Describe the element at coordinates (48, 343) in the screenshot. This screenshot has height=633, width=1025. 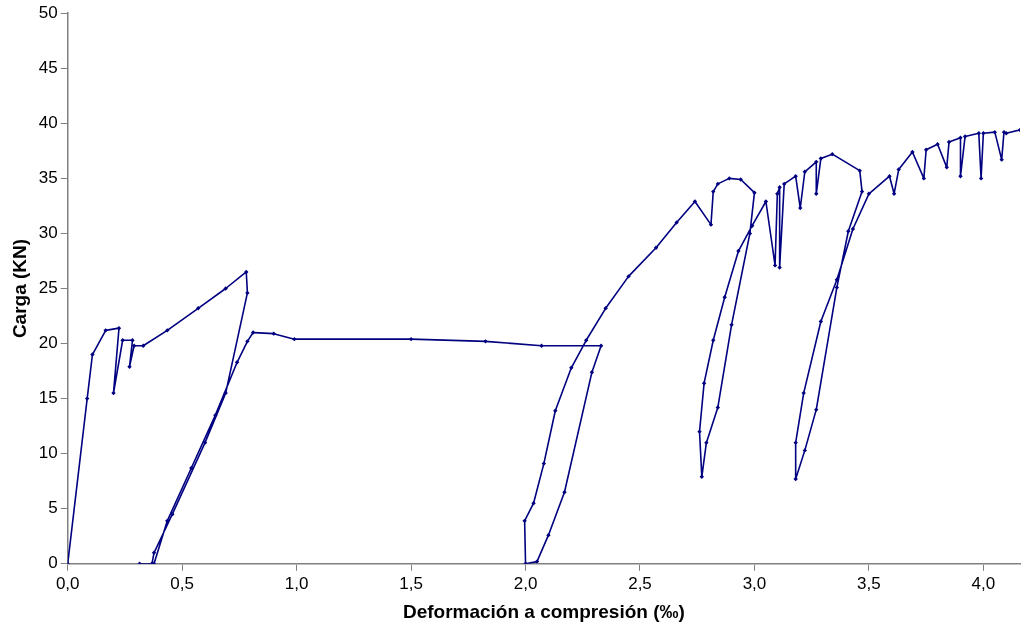
I see `y-tick-label: 20` at that location.